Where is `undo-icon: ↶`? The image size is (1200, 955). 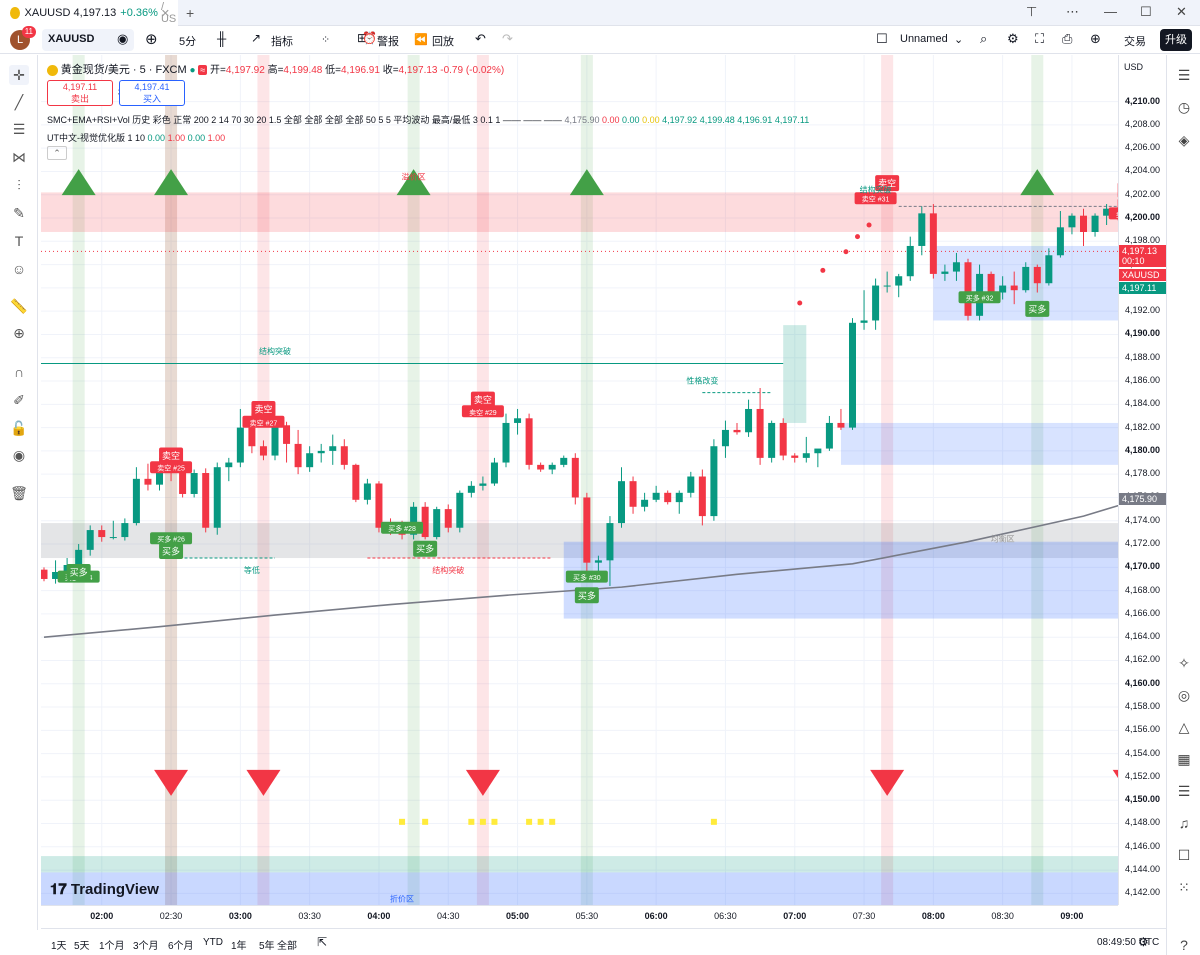
undo-icon: ↶ is located at coordinates (480, 38).